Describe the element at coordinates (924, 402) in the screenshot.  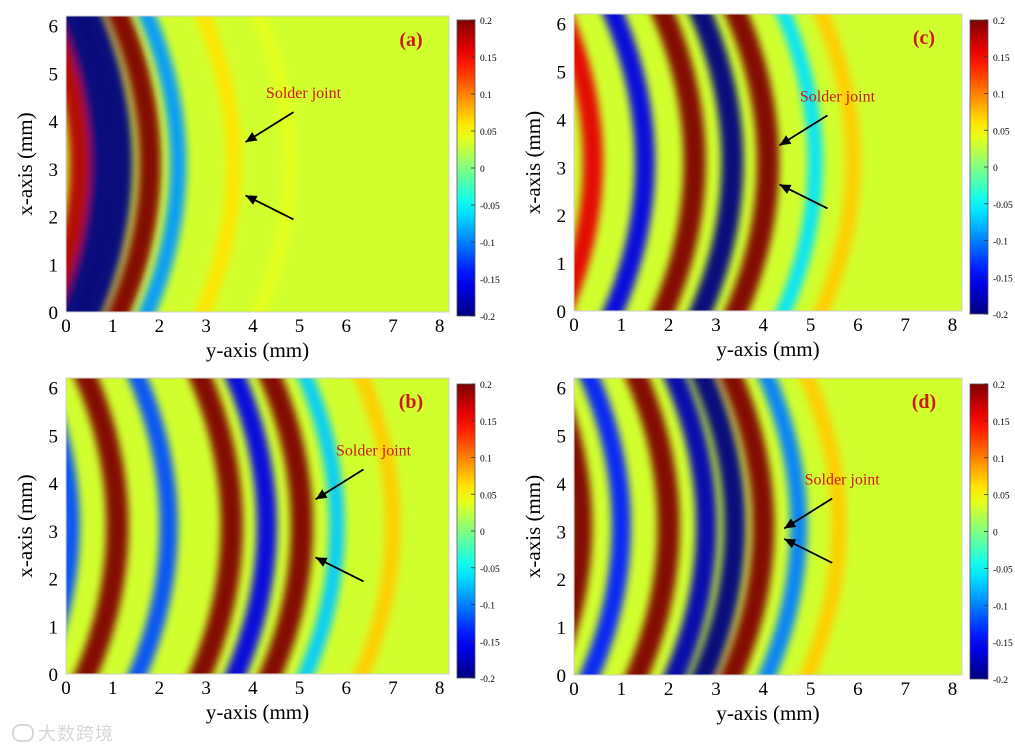
I see `panel-label: (d)` at that location.